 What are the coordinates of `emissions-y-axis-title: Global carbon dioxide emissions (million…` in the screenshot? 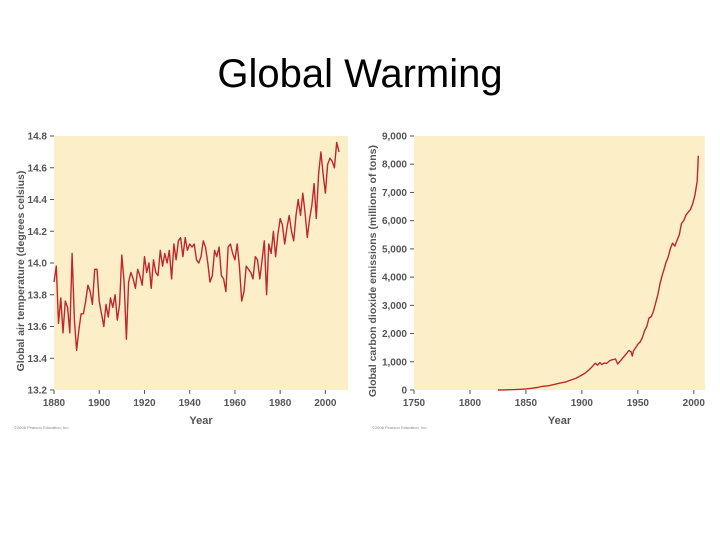 It's located at (373, 271).